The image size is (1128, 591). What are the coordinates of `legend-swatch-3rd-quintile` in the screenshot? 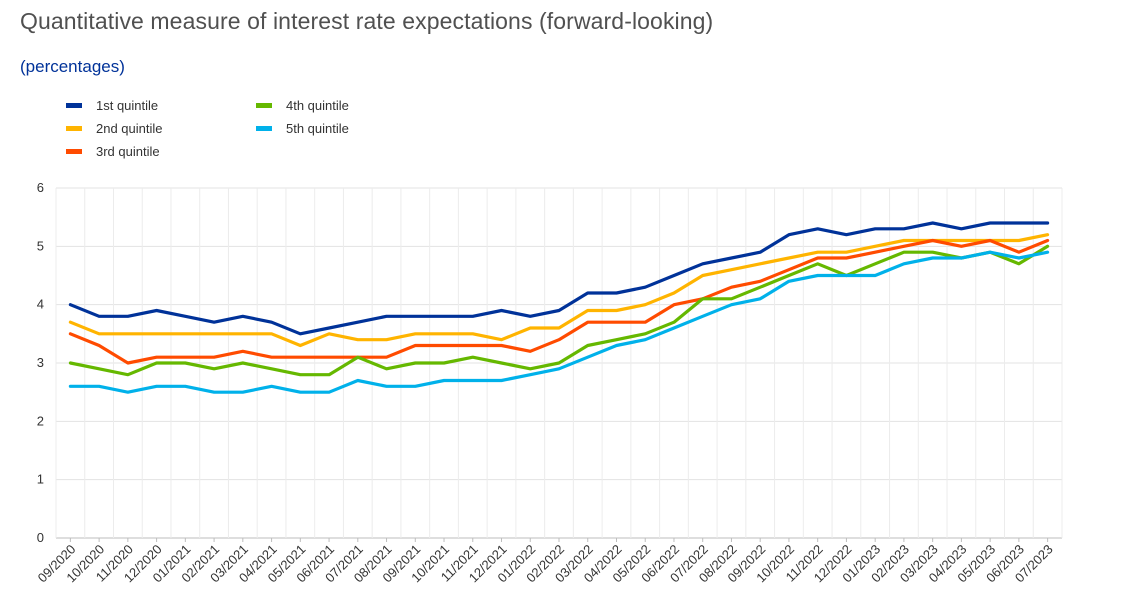 It's located at (74, 151).